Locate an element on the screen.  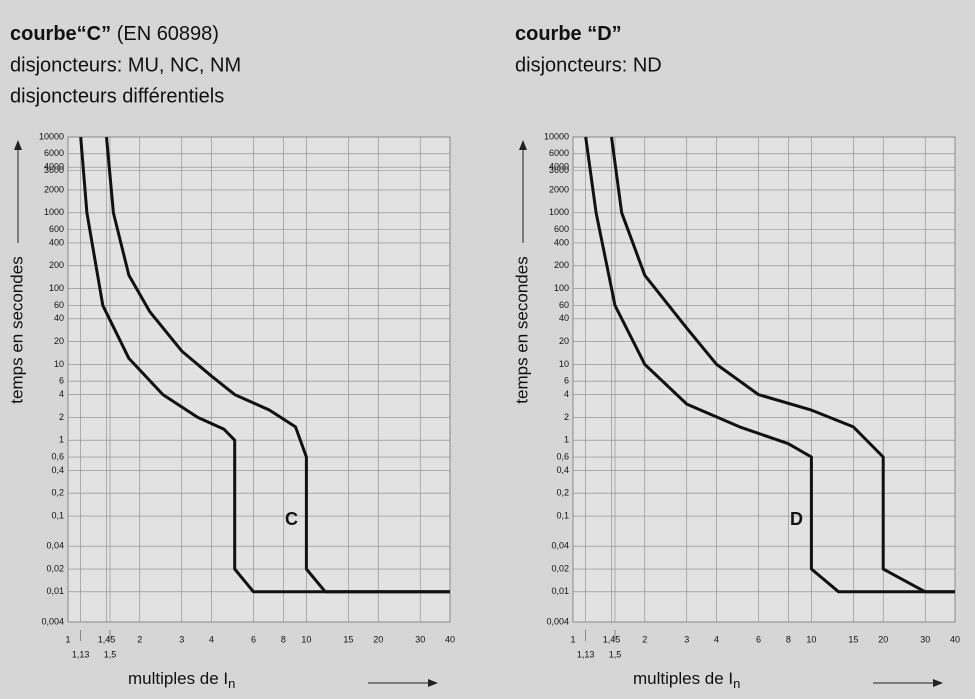
note: disjoncteurs: ND is located at coordinates (588, 65).